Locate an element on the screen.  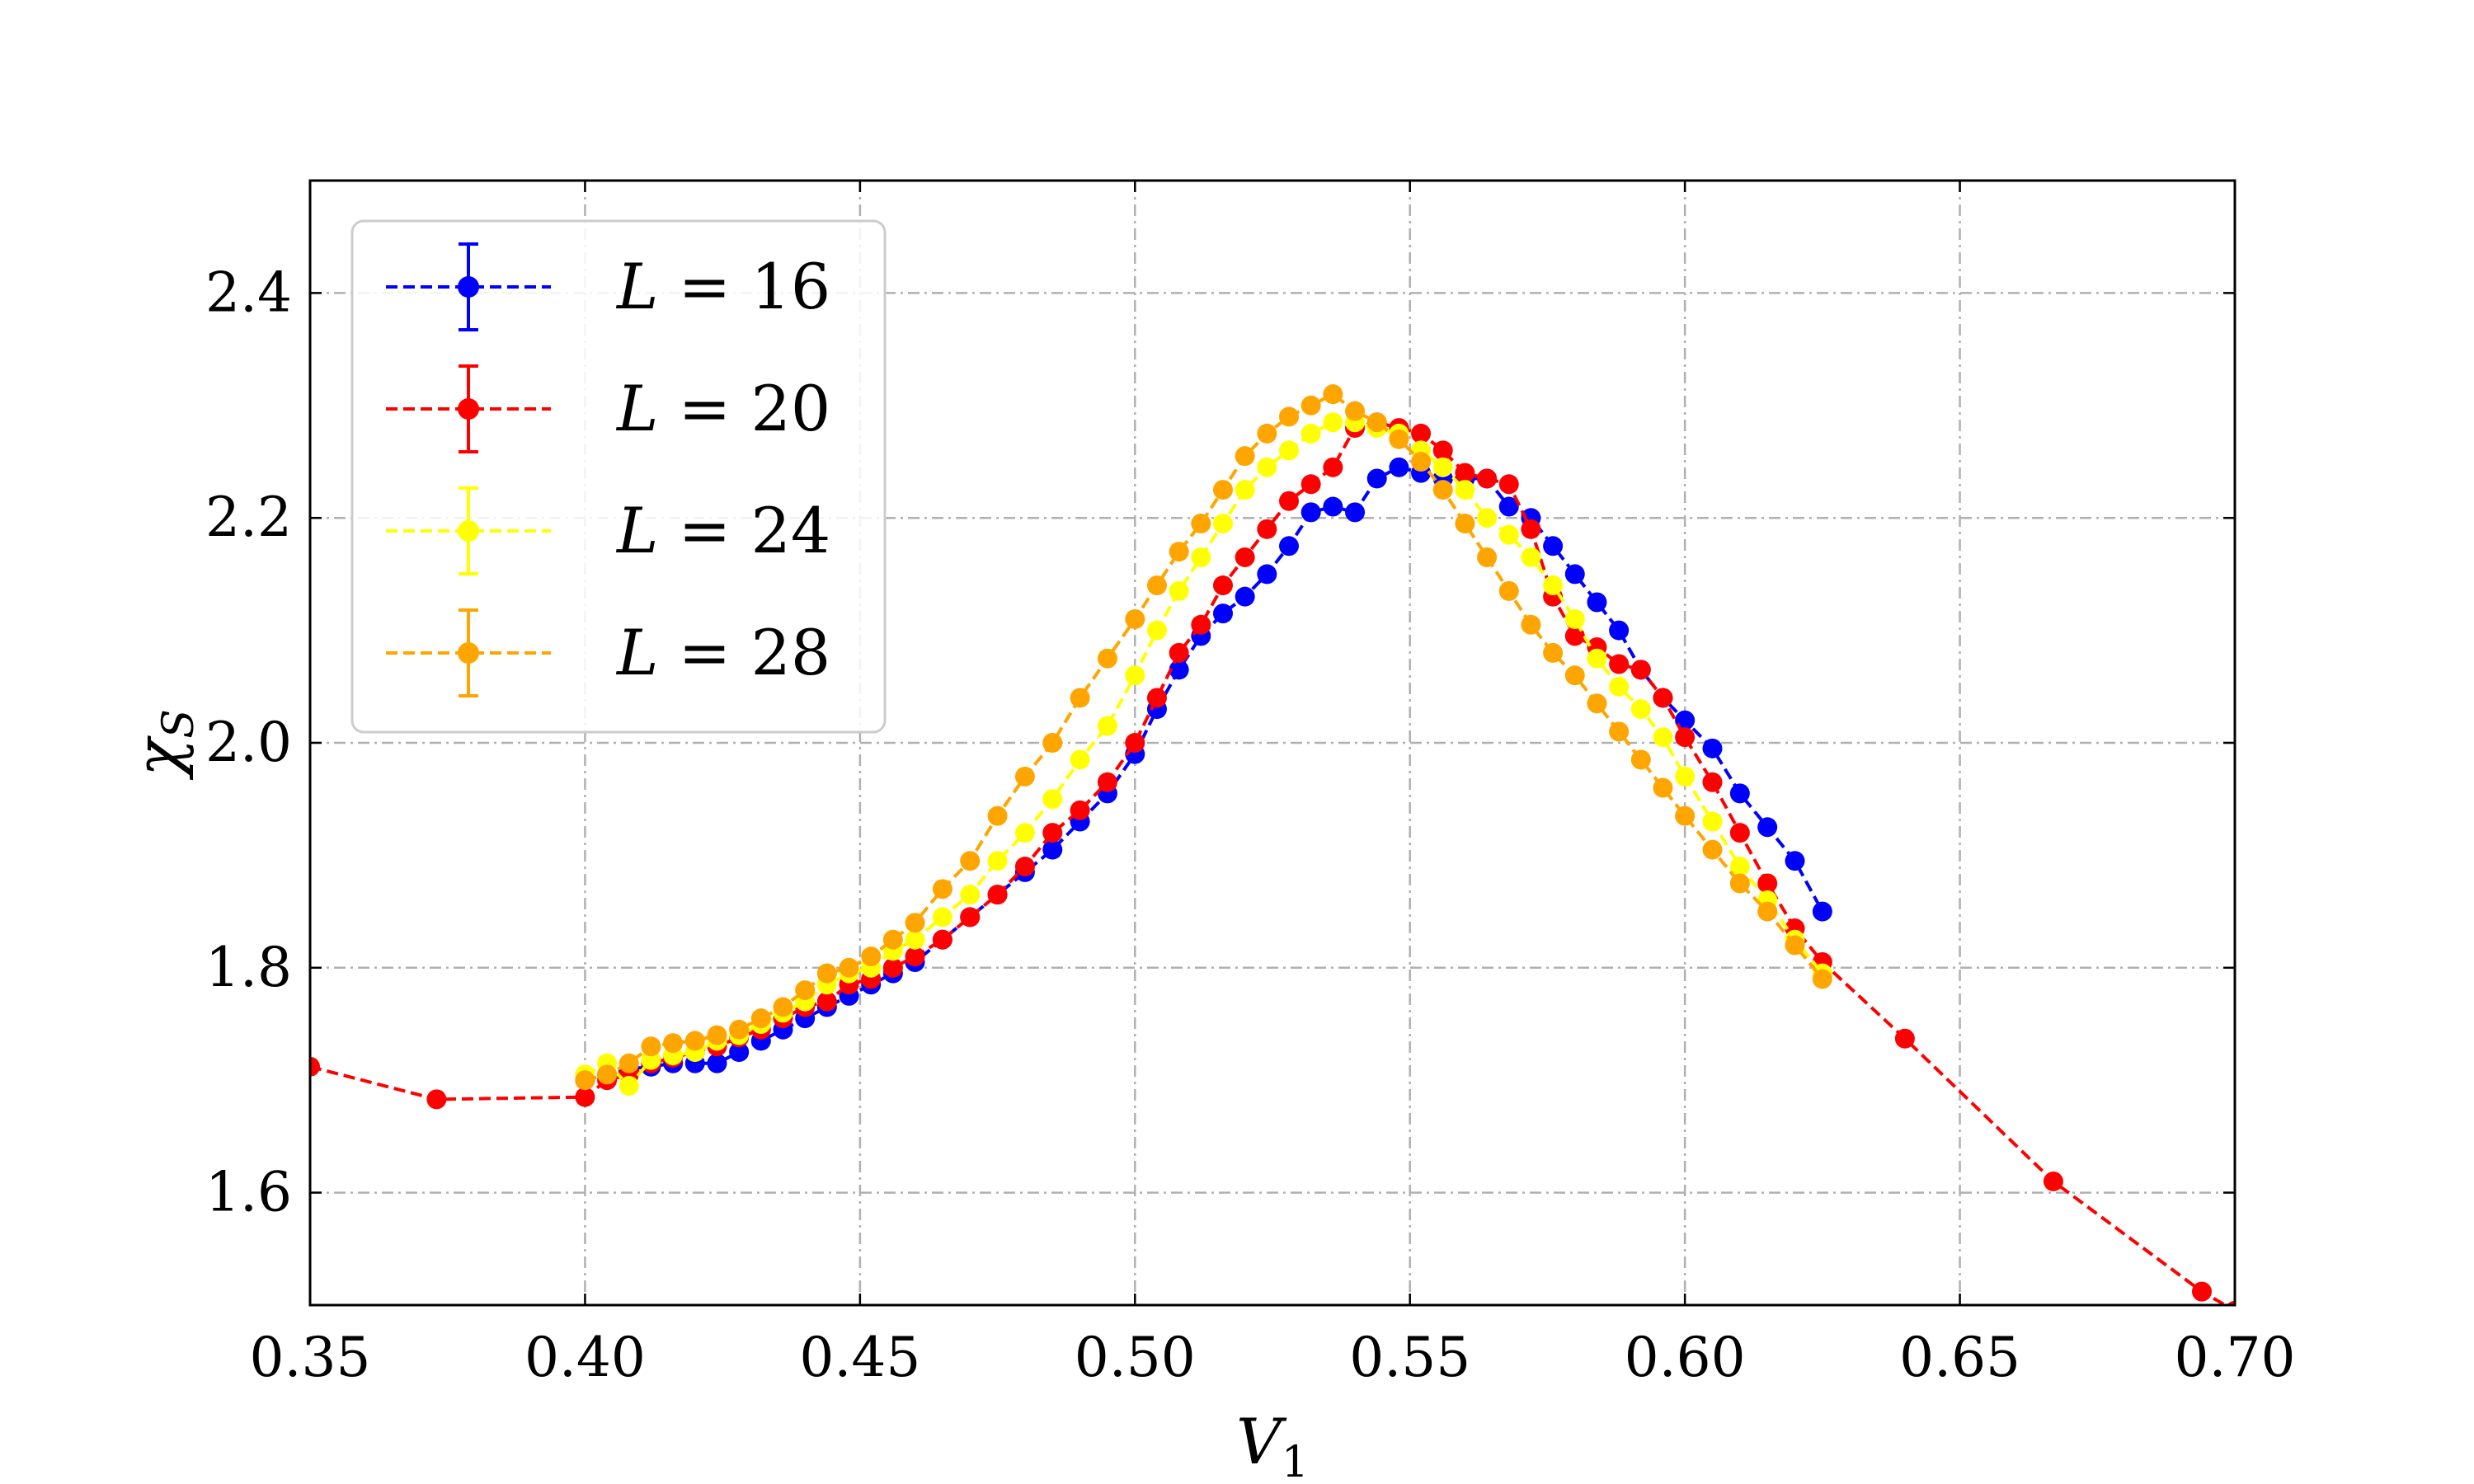
x-tick-label: 0.50 is located at coordinates (1135, 1357).